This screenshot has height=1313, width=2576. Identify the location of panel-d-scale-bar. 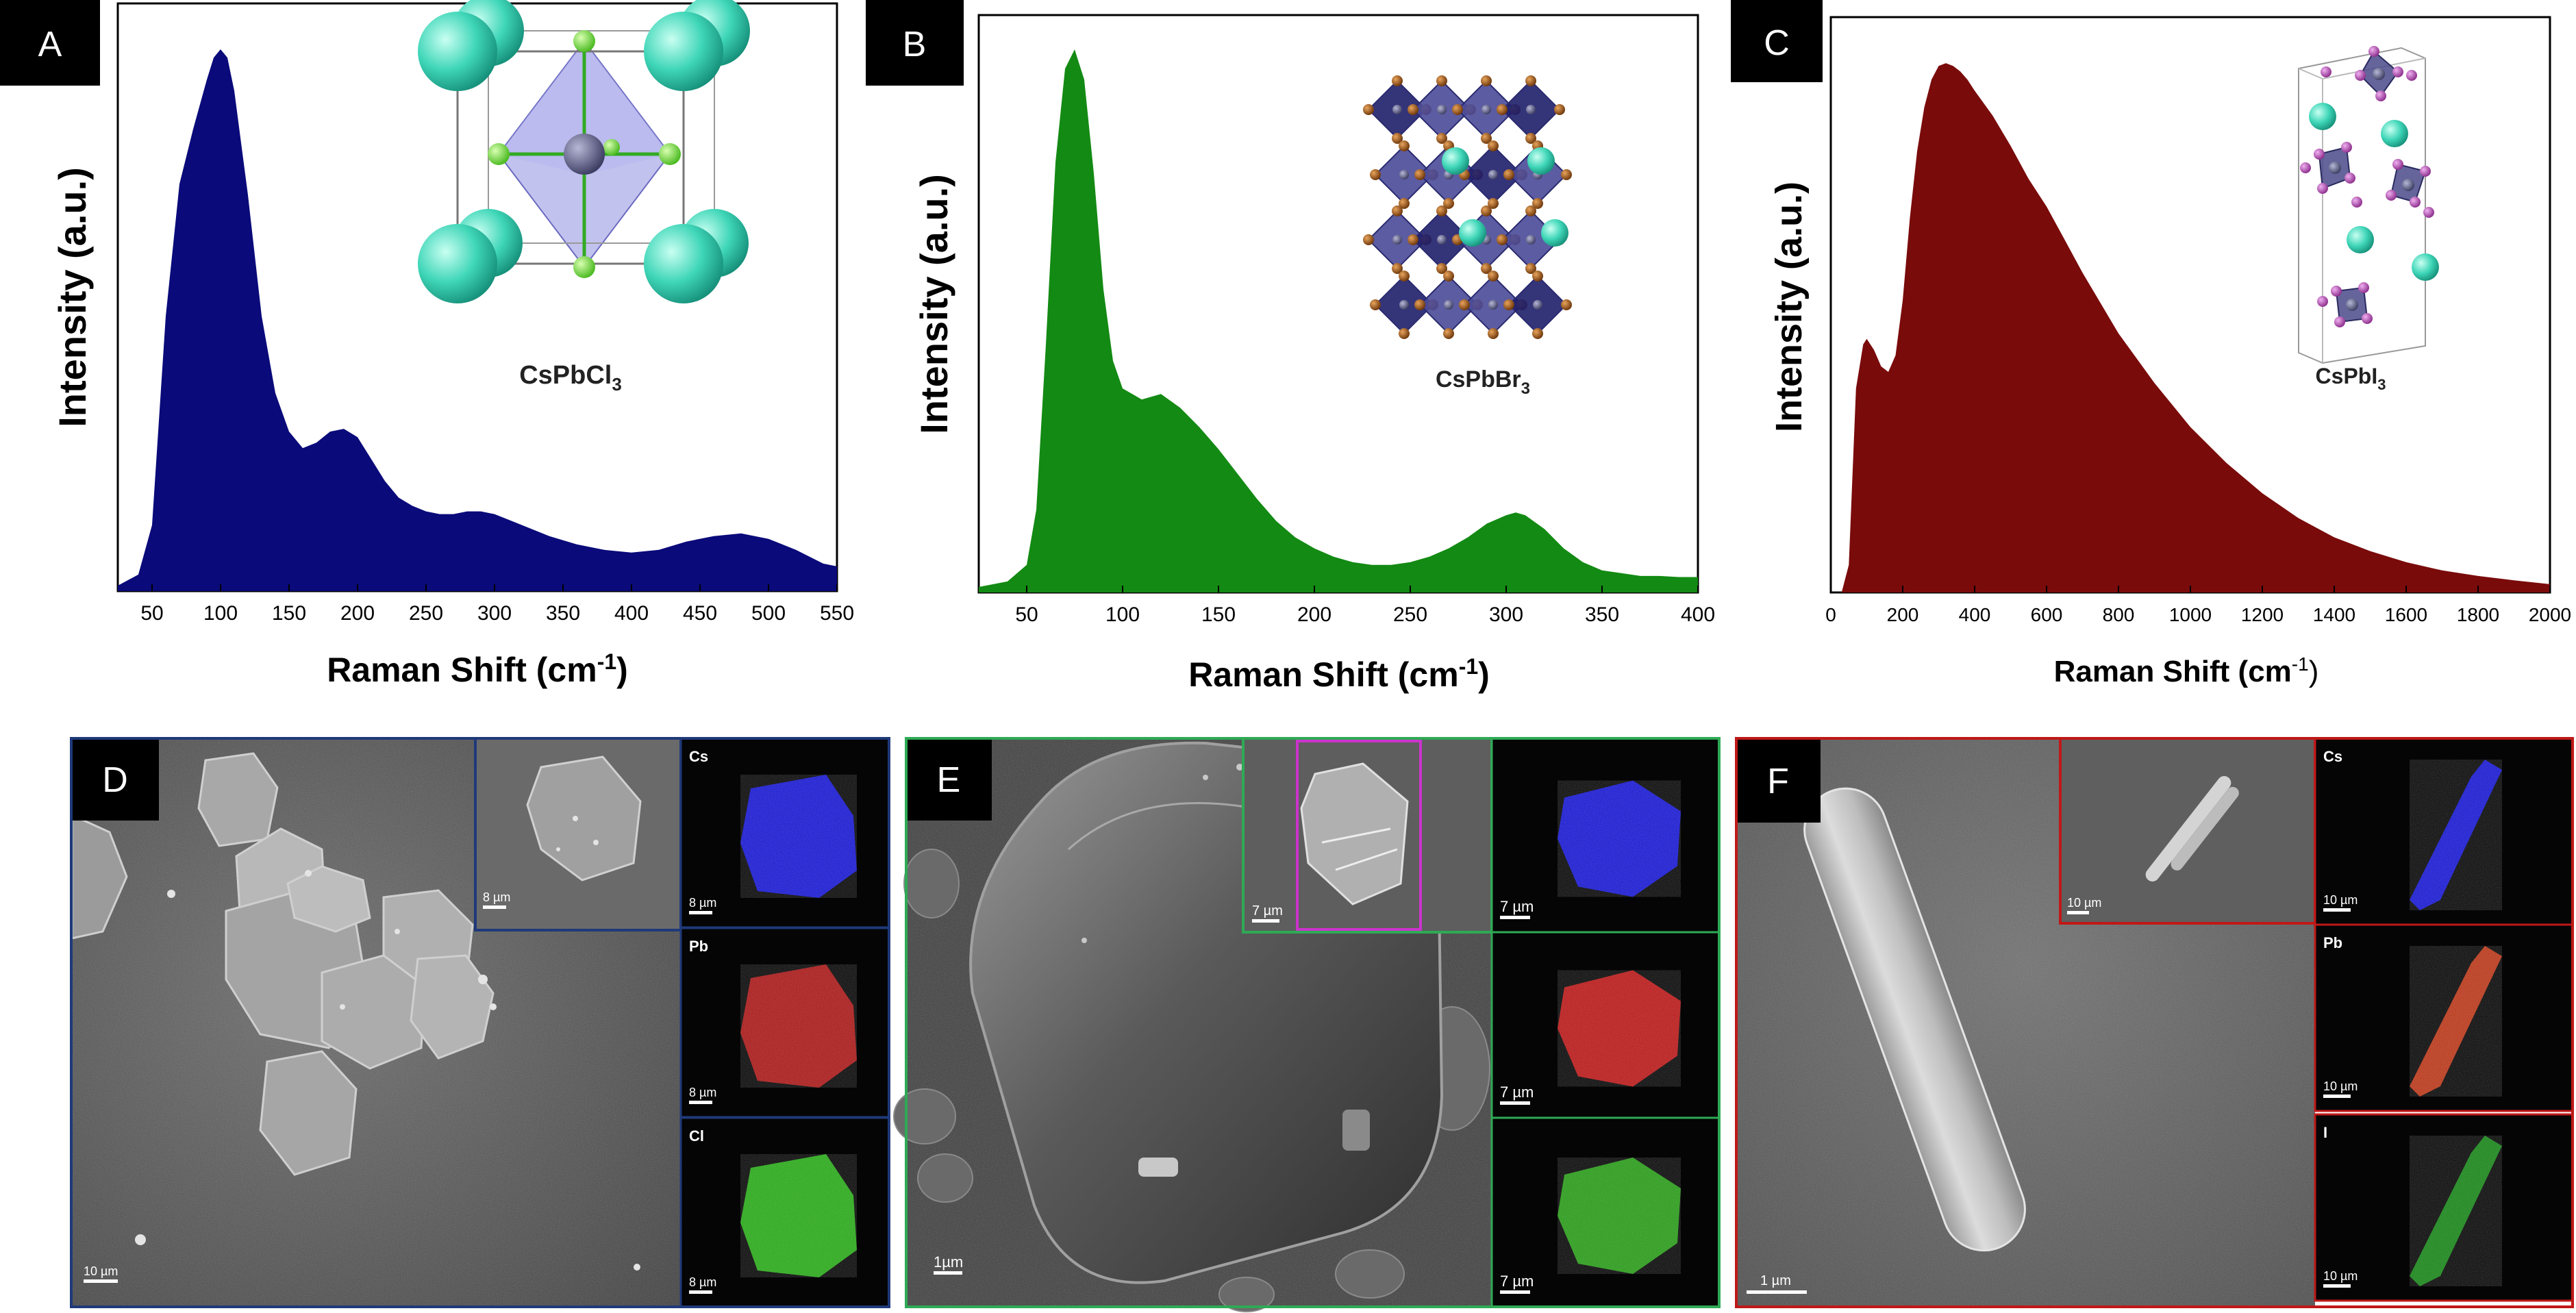
(101, 1281).